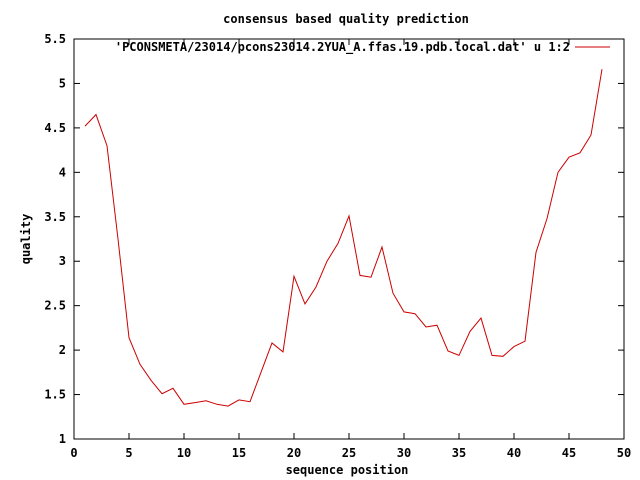 The image size is (640, 480). What do you see at coordinates (55, 39) in the screenshot?
I see `y-tick-label: 5.5` at bounding box center [55, 39].